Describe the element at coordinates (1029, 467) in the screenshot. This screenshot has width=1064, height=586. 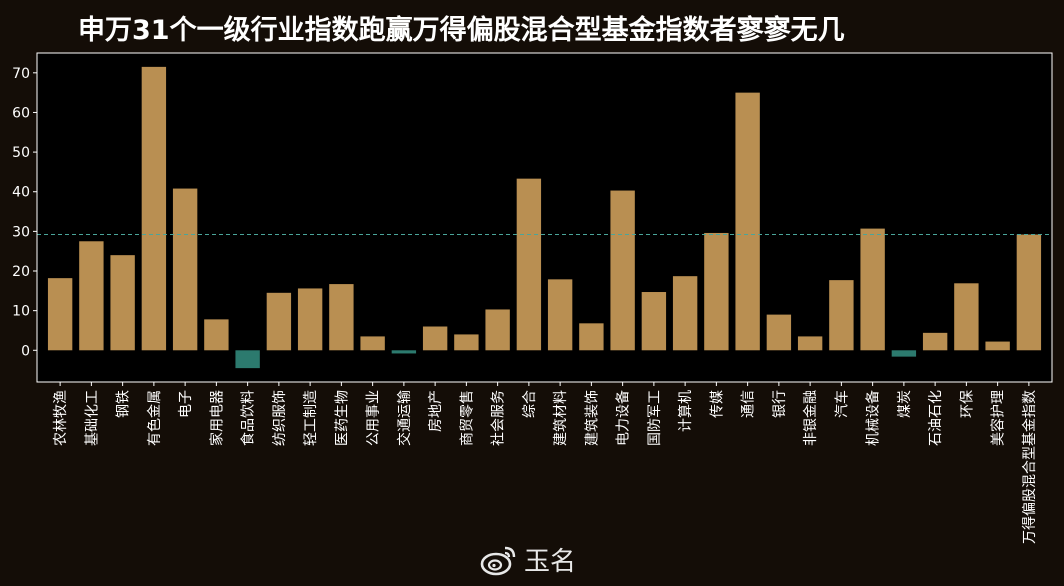
I see `x-tick-label: 万得偏股混合型基金指数` at that location.